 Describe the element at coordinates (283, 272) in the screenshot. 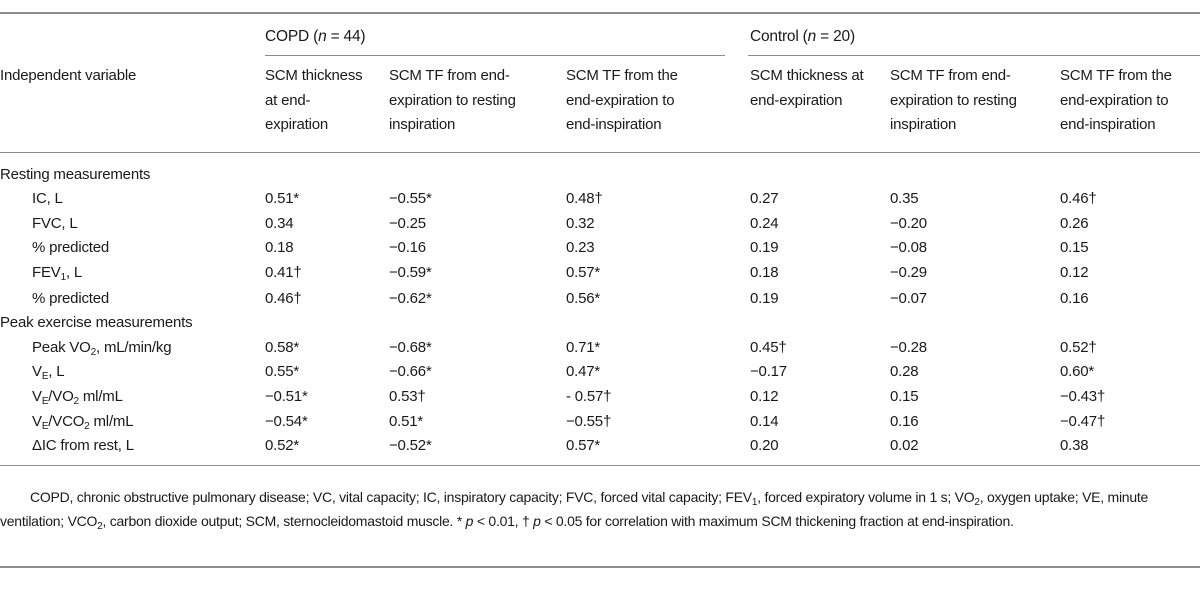

I see `table-cell: 0.41†` at that location.